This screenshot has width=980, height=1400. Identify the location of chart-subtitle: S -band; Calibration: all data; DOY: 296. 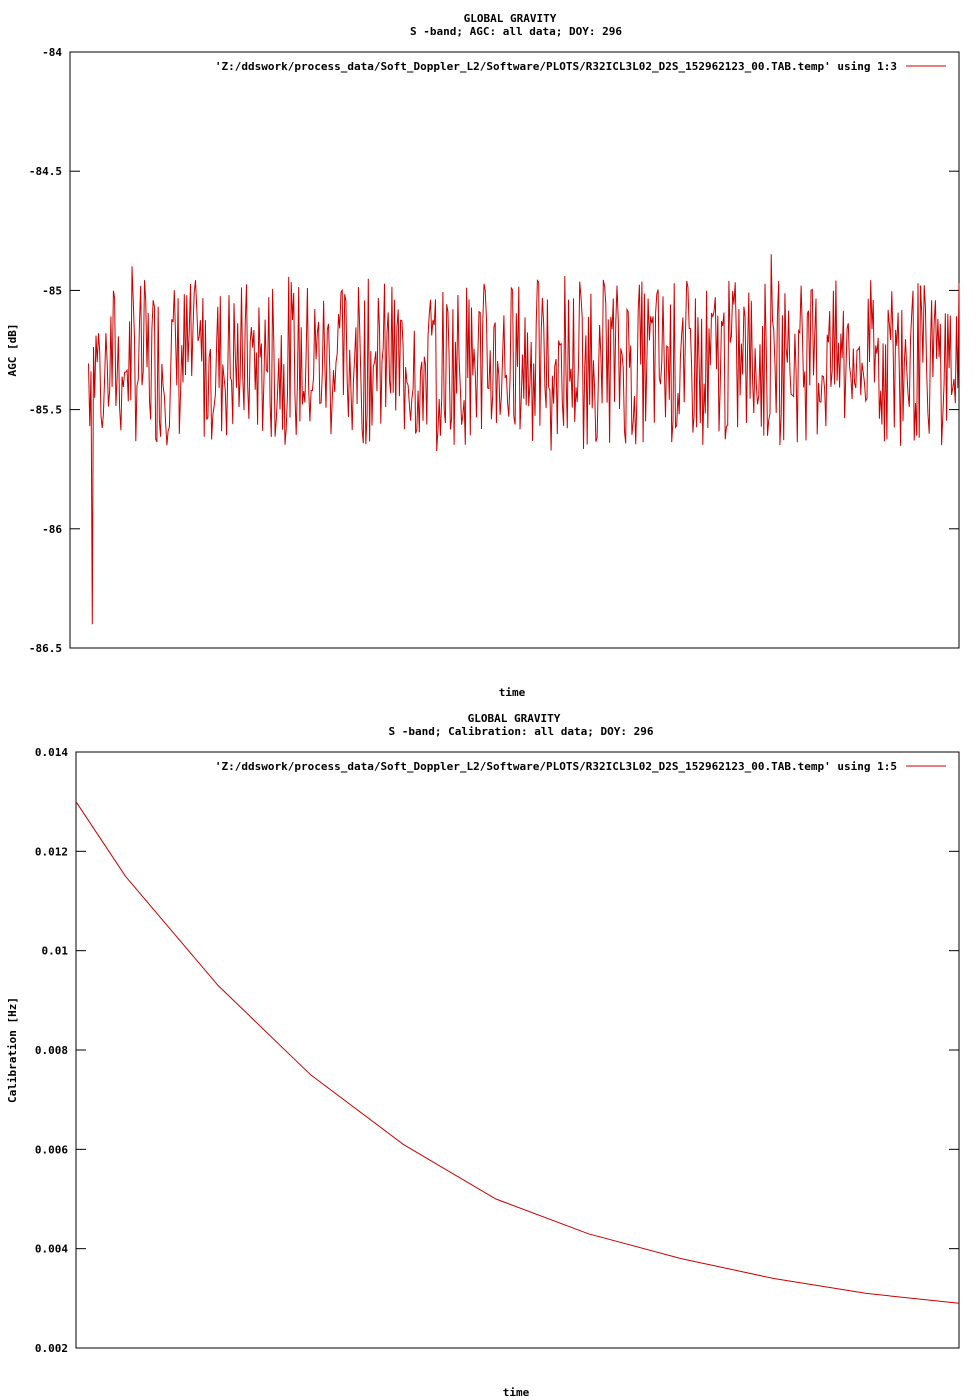
(521, 731).